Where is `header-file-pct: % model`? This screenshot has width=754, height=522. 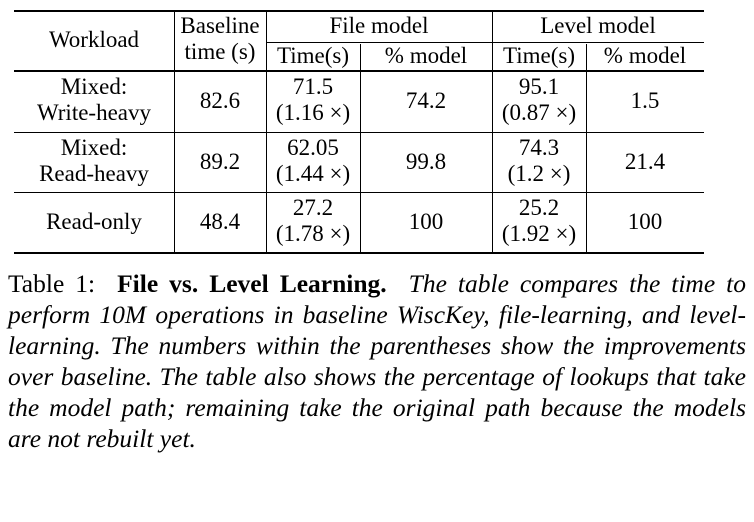
header-file-pct: % model is located at coordinates (426, 55).